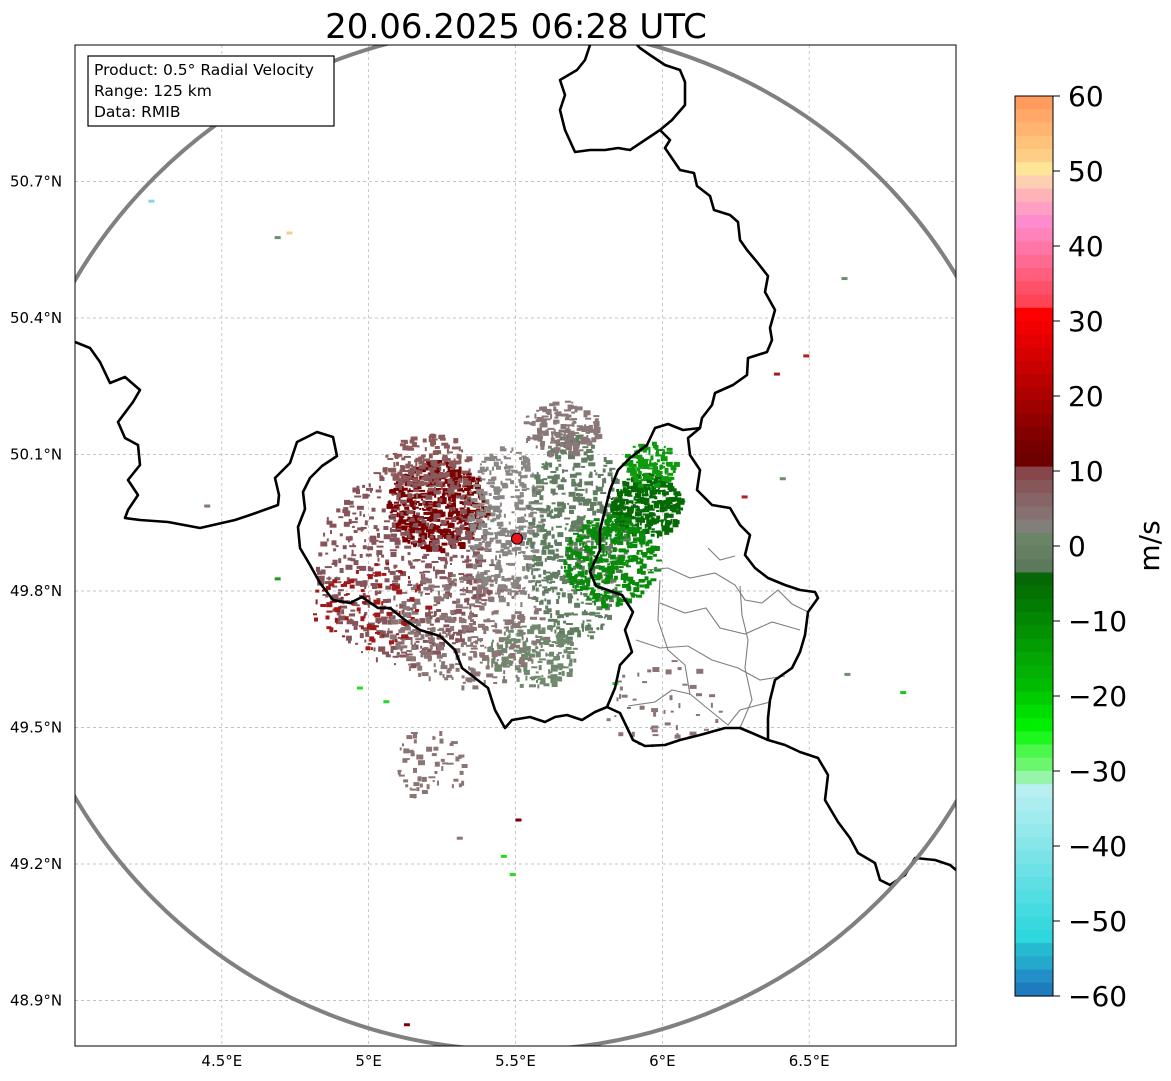 This screenshot has width=1171, height=1081. I want to click on colorbar-bins, so click(1034, 546).